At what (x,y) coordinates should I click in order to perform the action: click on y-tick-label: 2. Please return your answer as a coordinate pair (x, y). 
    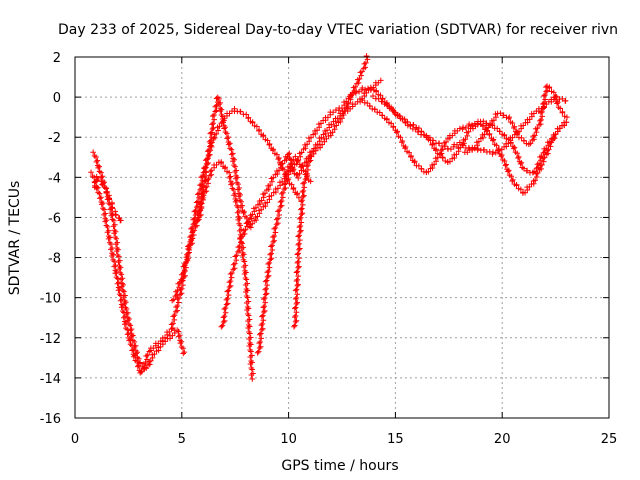
    Looking at the image, I should click on (57, 58).